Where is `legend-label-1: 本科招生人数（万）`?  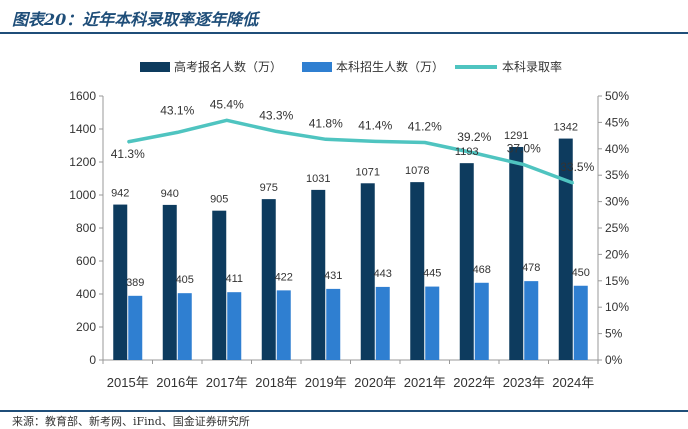 legend-label-1: 本科招生人数（万） is located at coordinates (390, 66).